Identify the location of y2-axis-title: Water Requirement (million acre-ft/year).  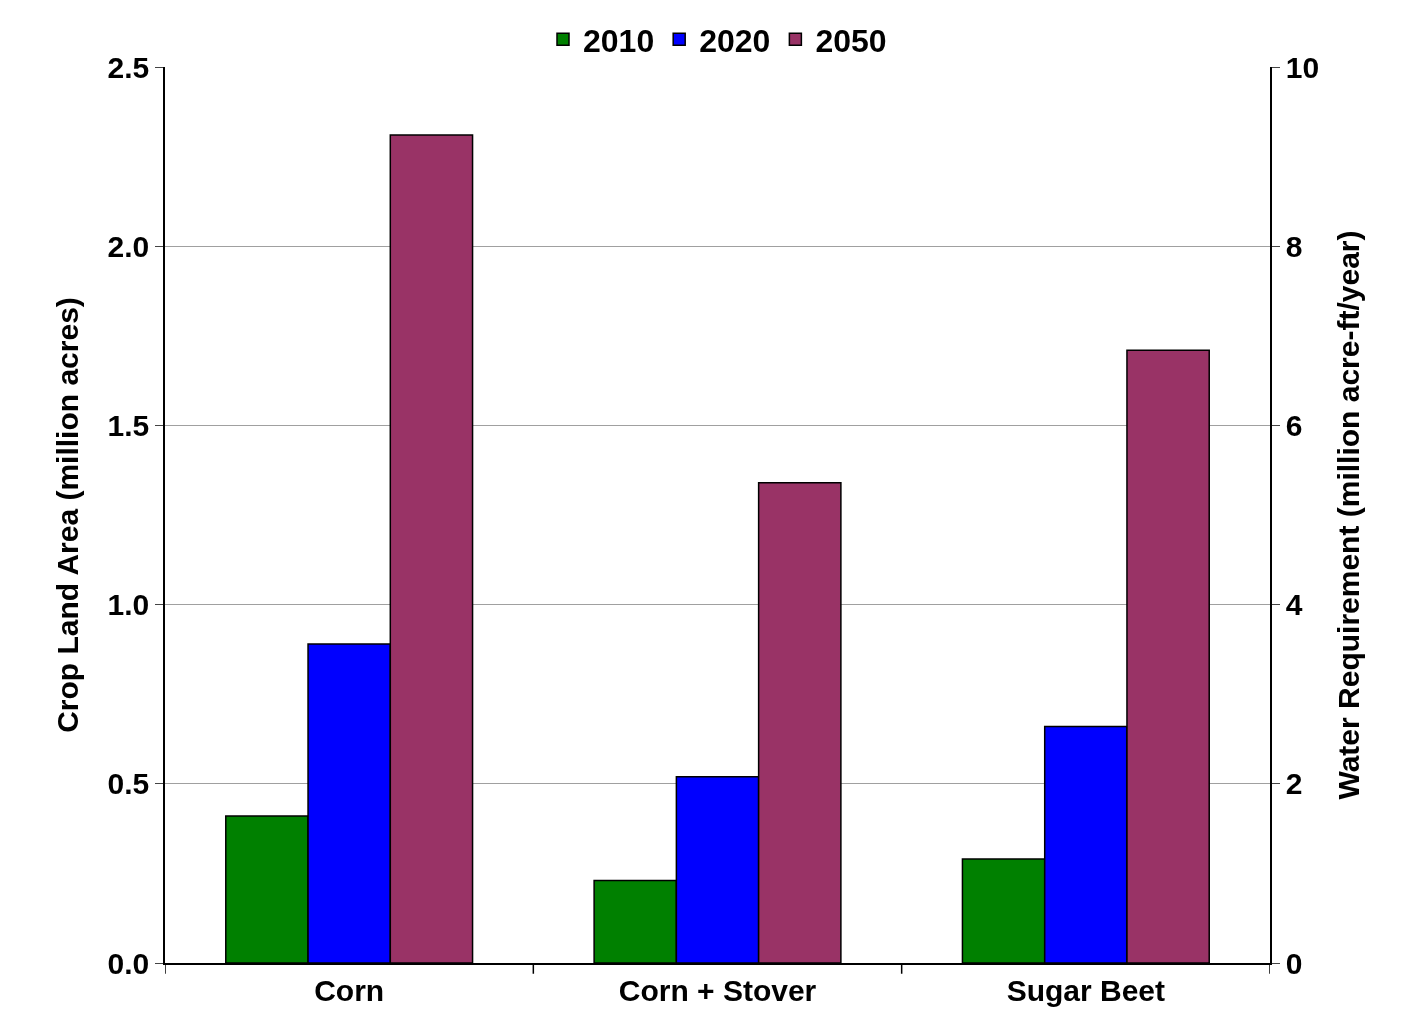
(1349, 515).